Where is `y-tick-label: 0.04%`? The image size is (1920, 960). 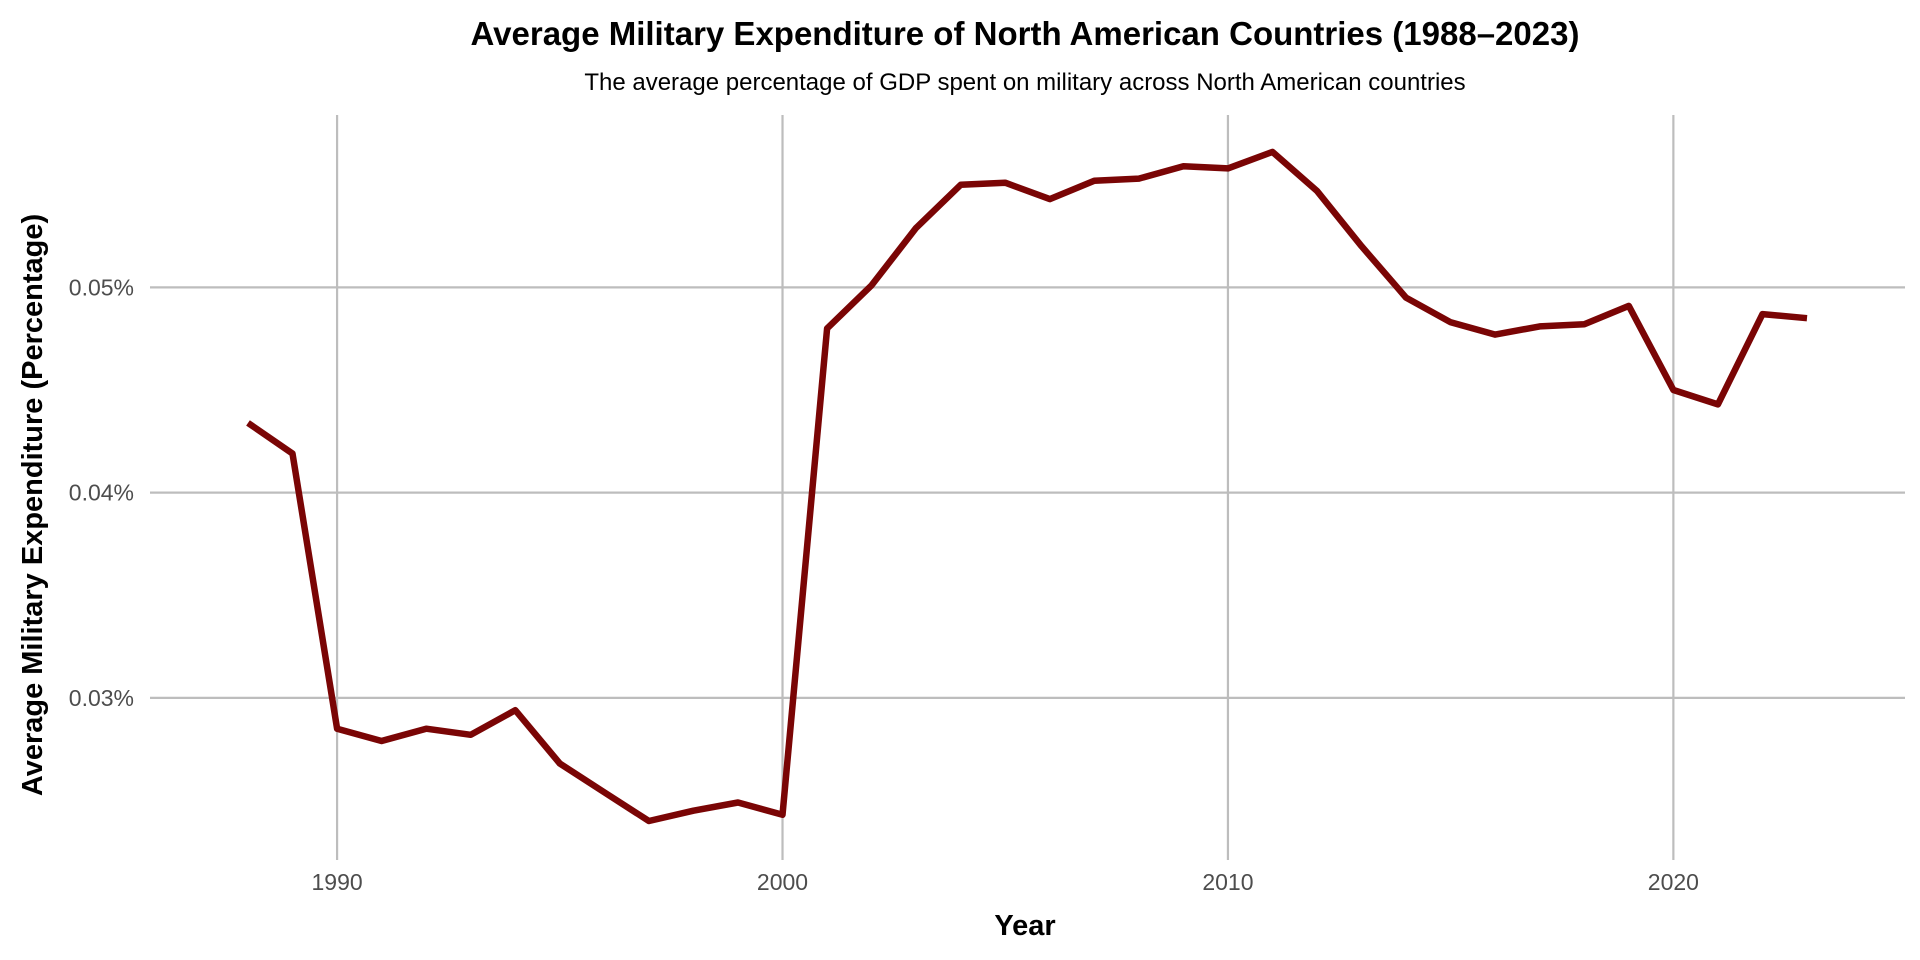 y-tick-label: 0.04% is located at coordinates (101, 493).